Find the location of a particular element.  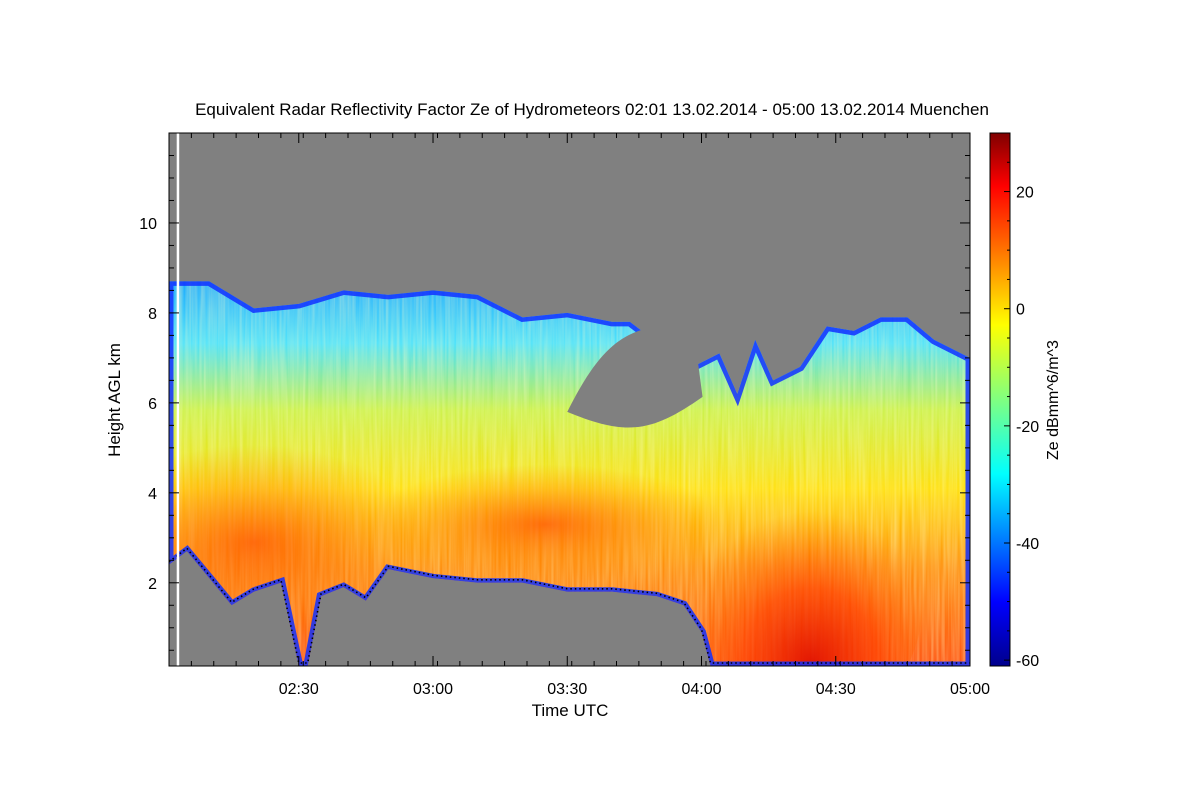

colorbar: 20 0 -20 -40 -60 Ze dBmm^6/m^3 is located at coordinates (1025, 401).